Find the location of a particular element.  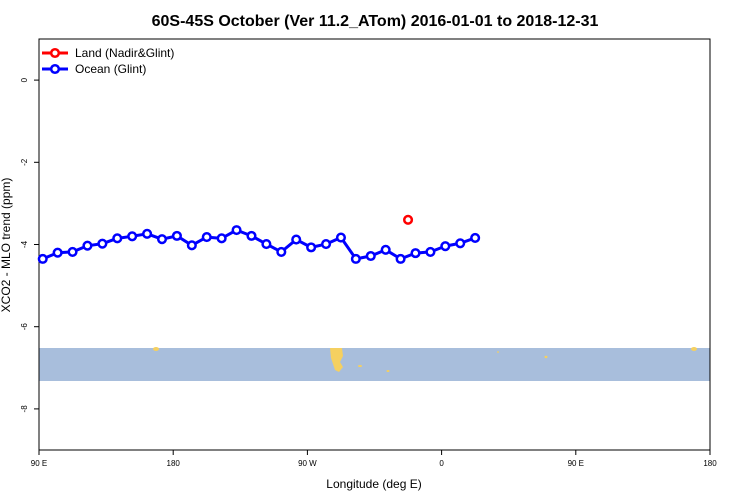

legend-item: Ocean (Glint) is located at coordinates (94, 69).